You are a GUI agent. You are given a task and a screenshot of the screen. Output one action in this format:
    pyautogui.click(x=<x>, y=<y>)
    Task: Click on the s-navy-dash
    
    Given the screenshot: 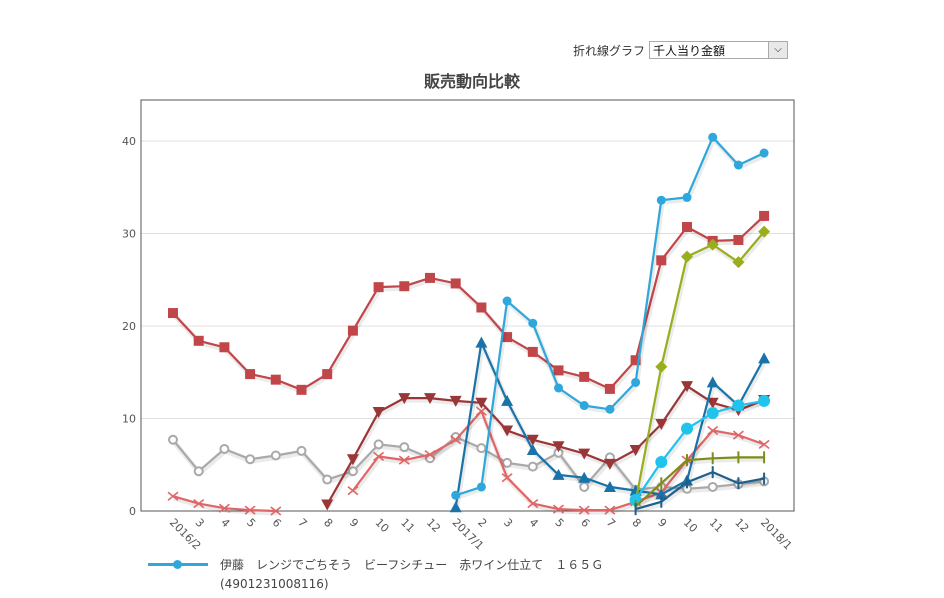 What is the action you would take?
    pyautogui.click(x=700, y=491)
    